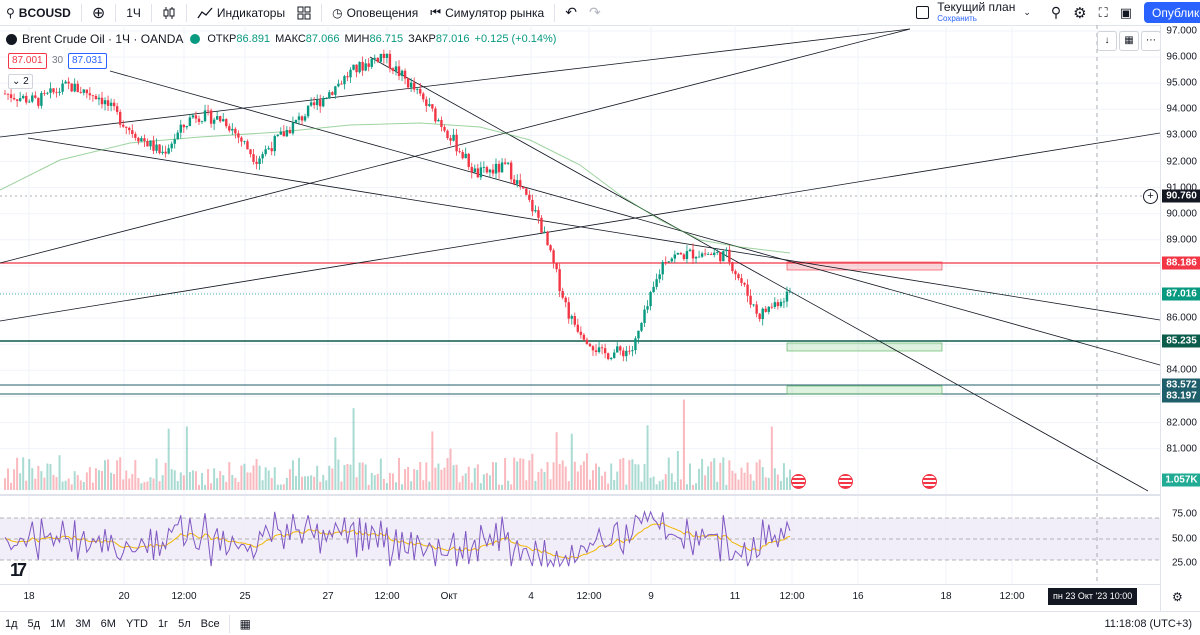  Describe the element at coordinates (184, 623) in the screenshot. I see `range-button-7: 5л` at that location.